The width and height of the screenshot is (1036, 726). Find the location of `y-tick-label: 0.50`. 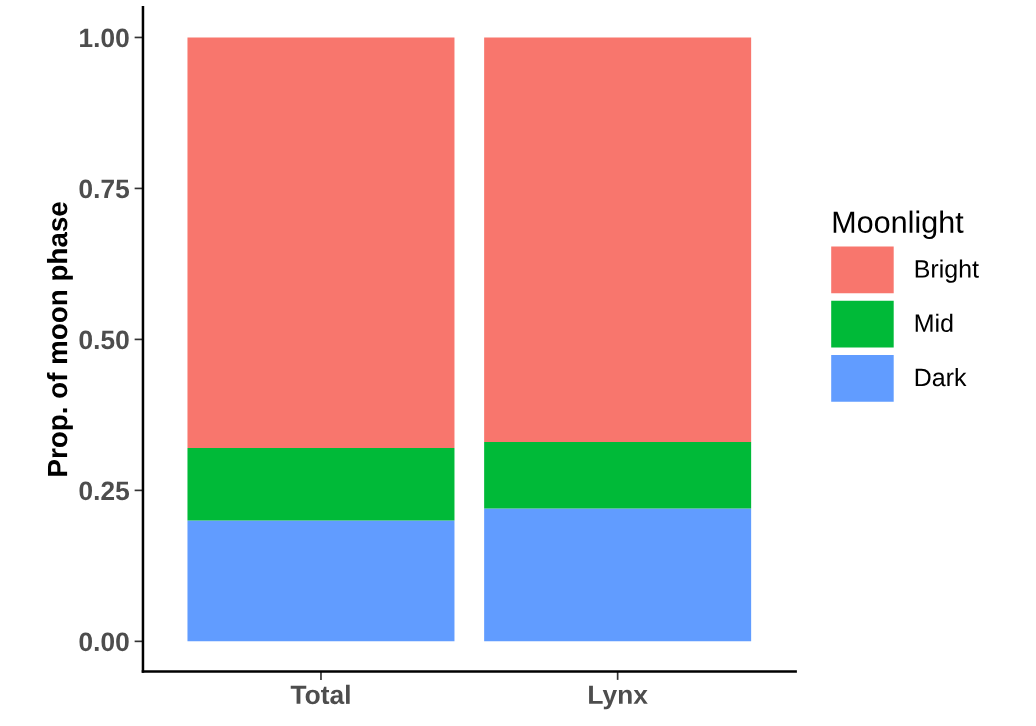

y-tick-label: 0.50 is located at coordinates (104, 340).